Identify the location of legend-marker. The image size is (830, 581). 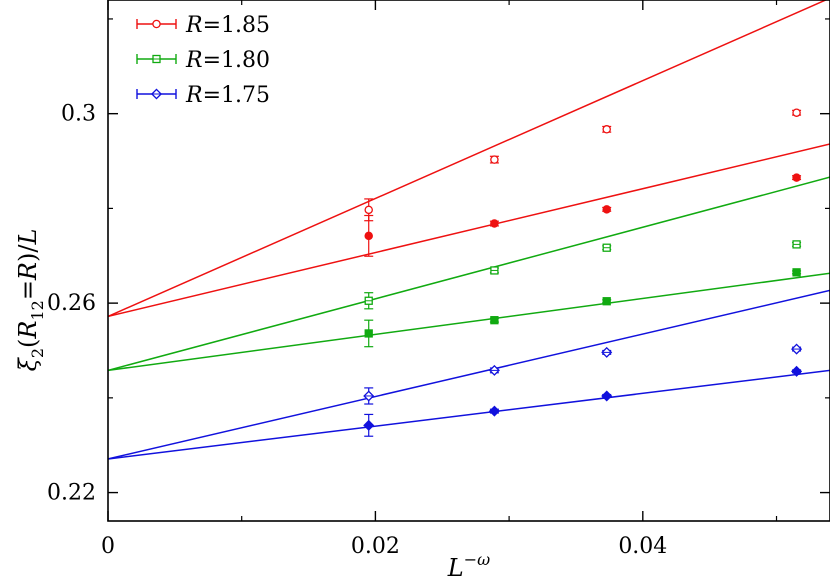
(156, 24).